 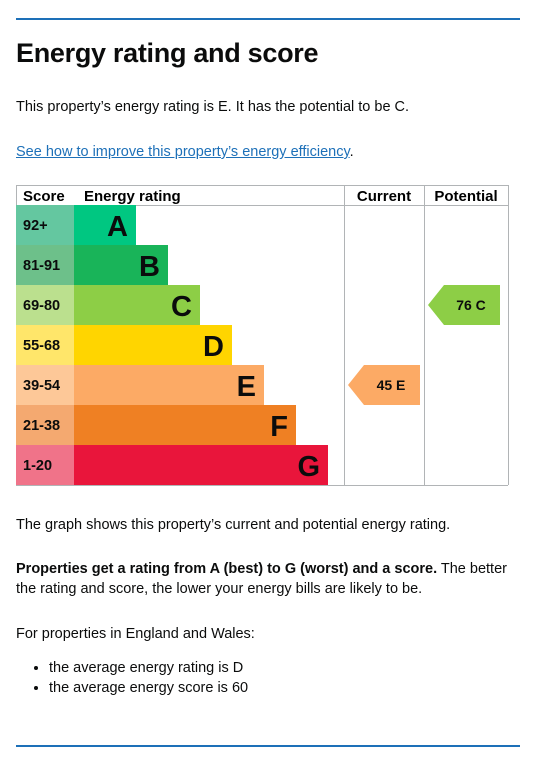 I want to click on band-bar-g, so click(x=201, y=465).